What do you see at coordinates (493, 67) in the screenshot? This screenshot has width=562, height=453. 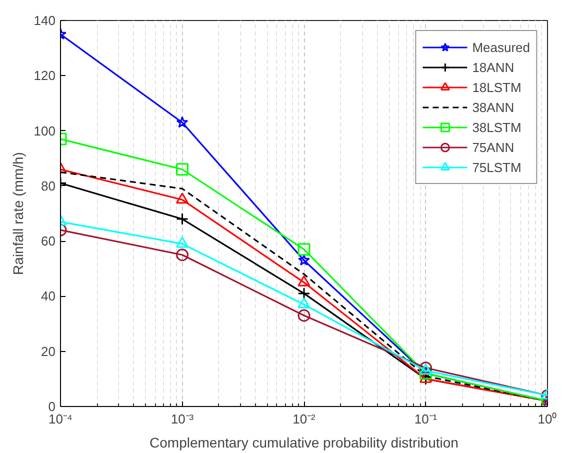 I see `legend-label: 18ANN` at bounding box center [493, 67].